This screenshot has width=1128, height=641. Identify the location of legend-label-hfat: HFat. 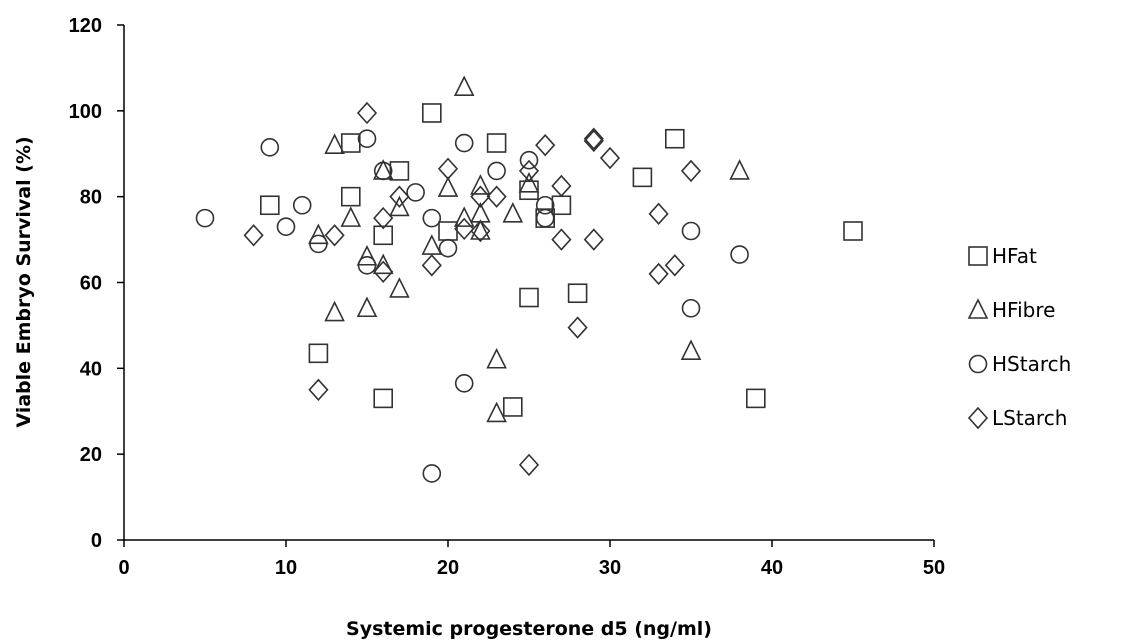
(1014, 256).